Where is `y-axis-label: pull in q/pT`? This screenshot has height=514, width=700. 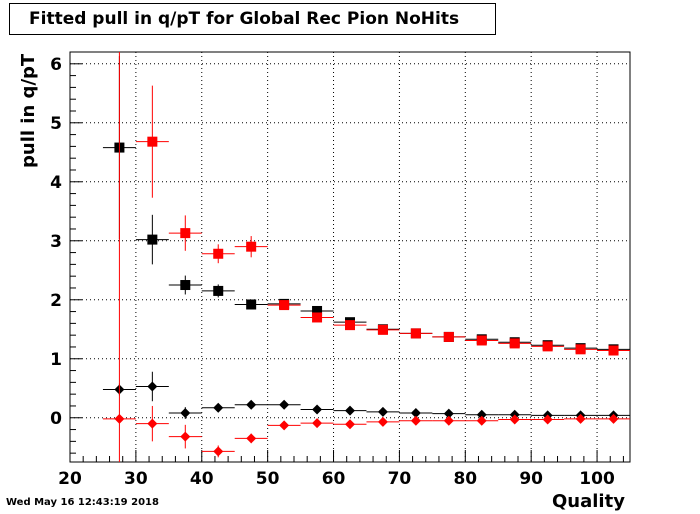 y-axis-label: pull in q/pT is located at coordinates (28, 110).